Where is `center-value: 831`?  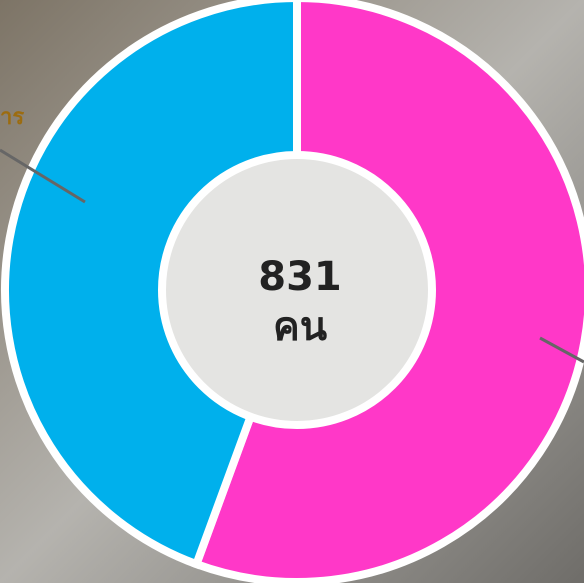
center-value: 831 is located at coordinates (300, 277).